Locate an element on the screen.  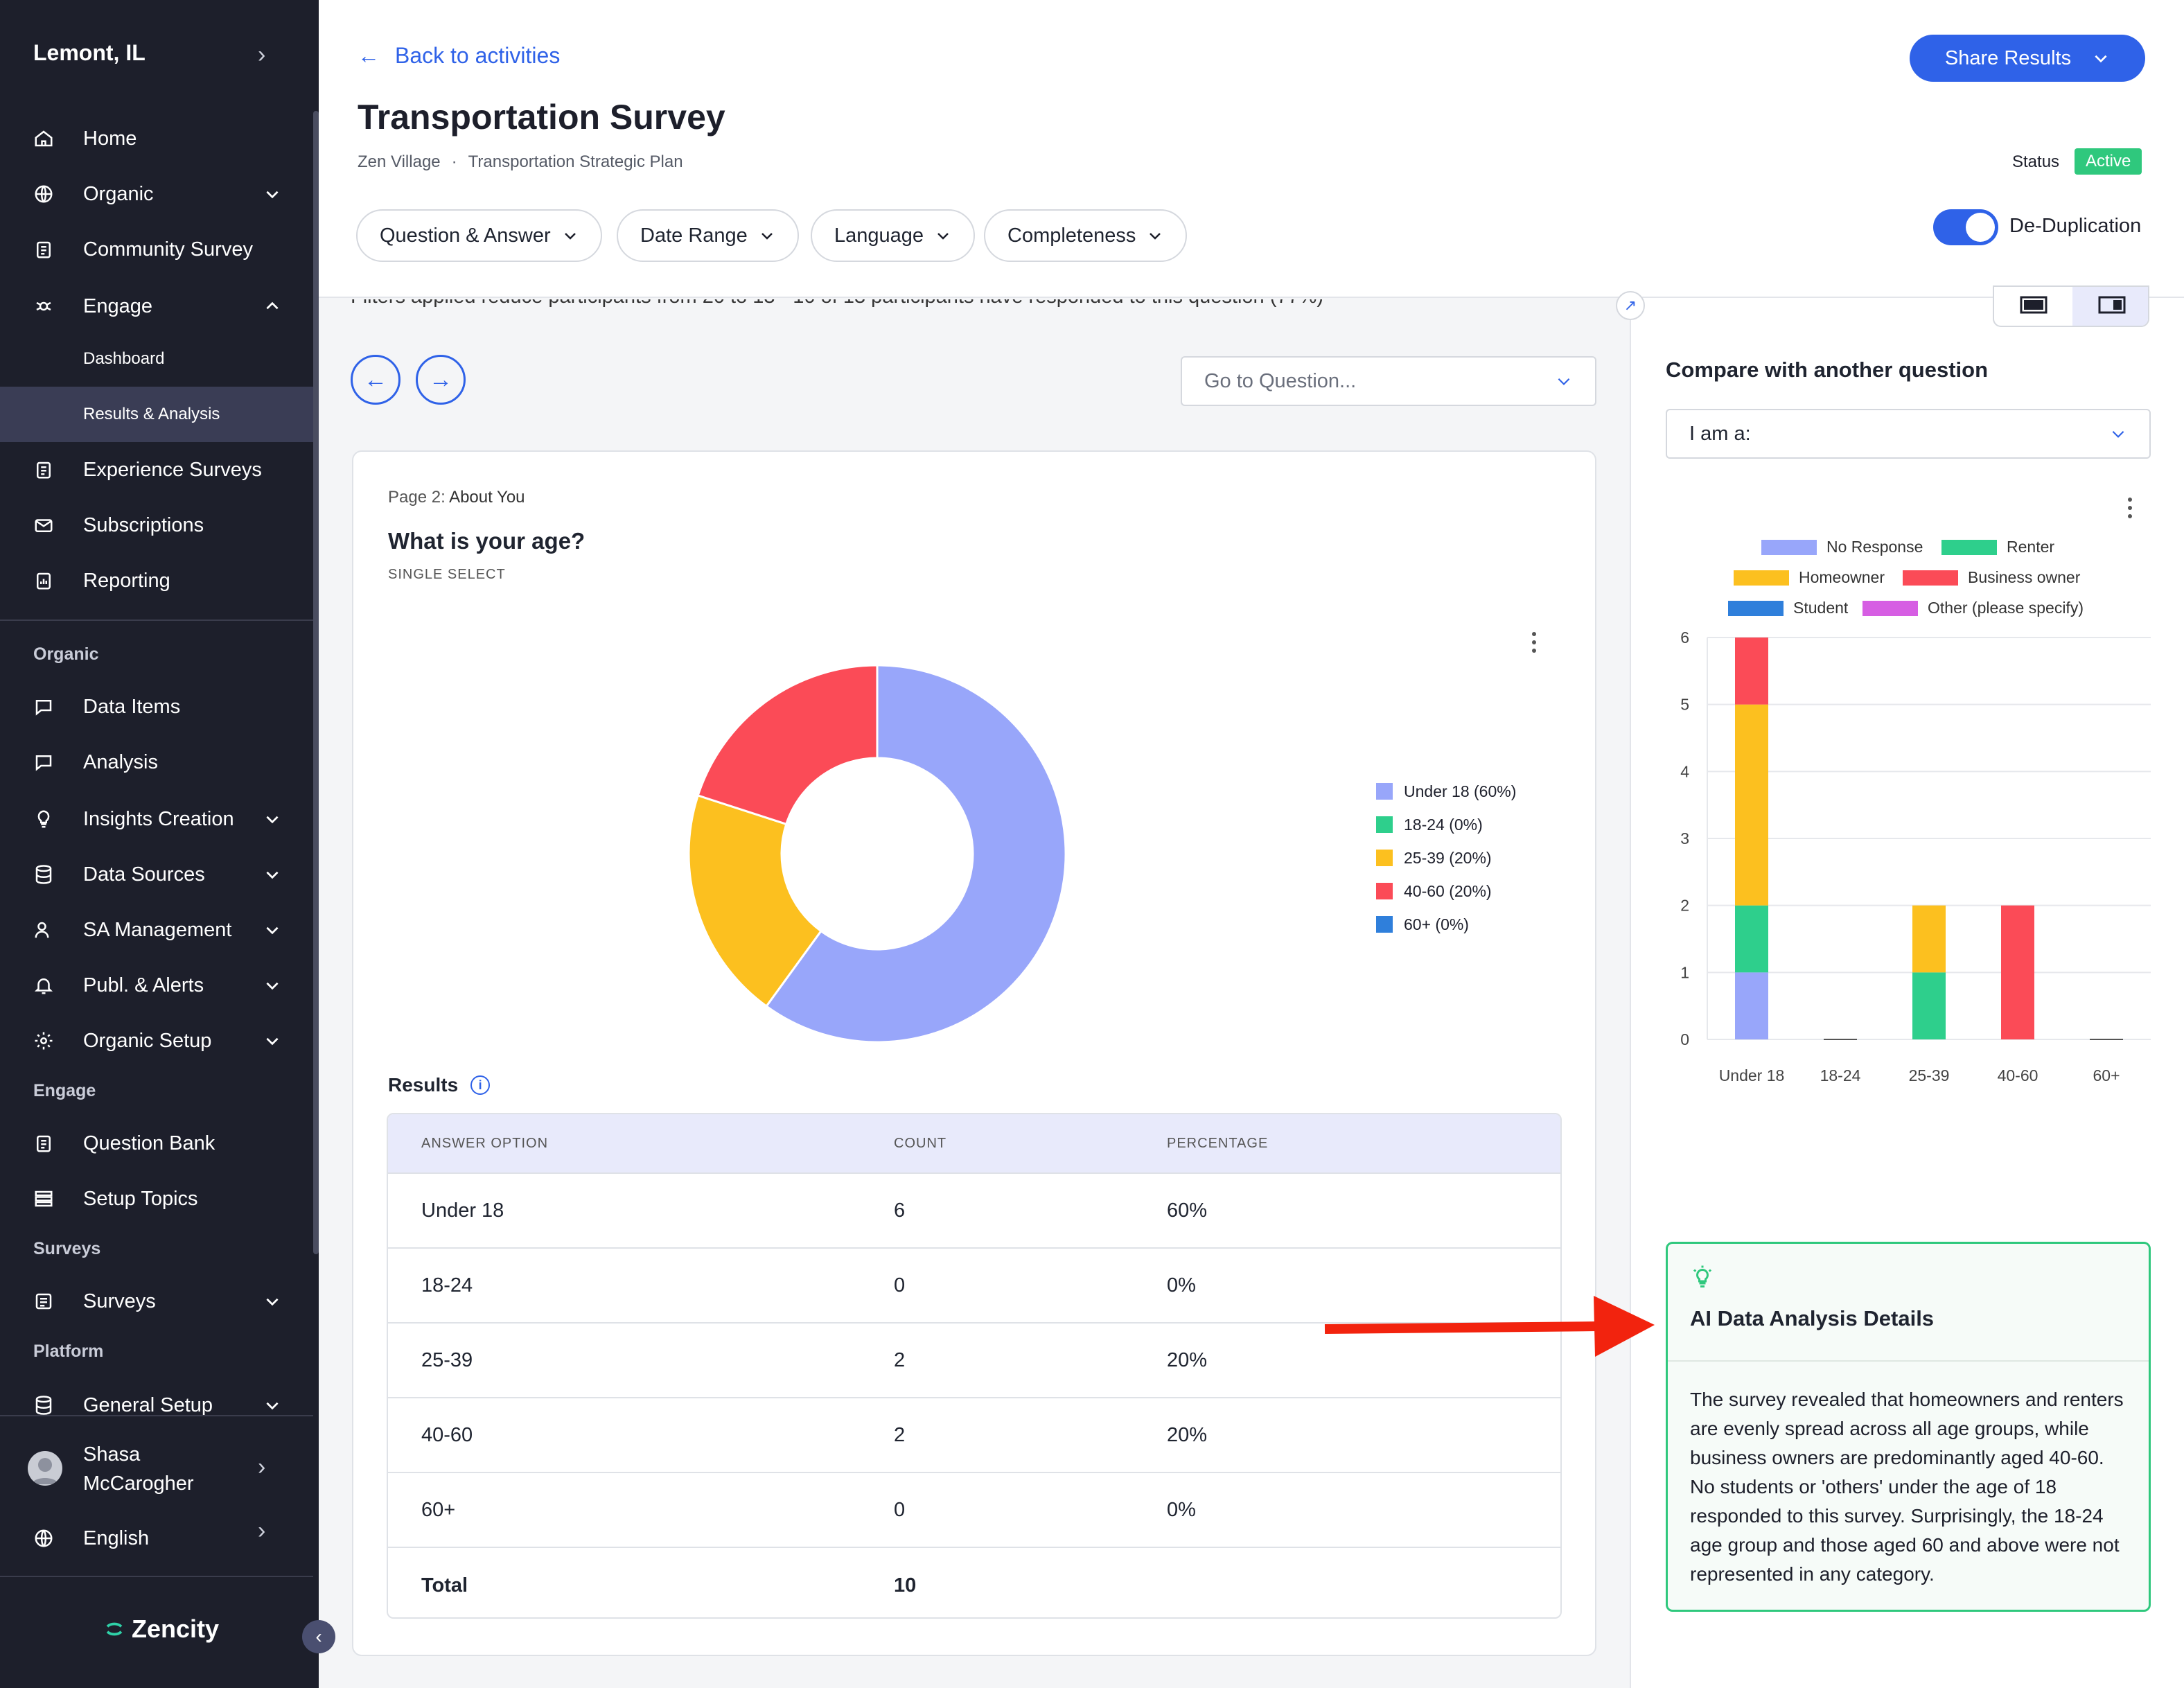
sidebar-item-language: English is located at coordinates (156, 1538).